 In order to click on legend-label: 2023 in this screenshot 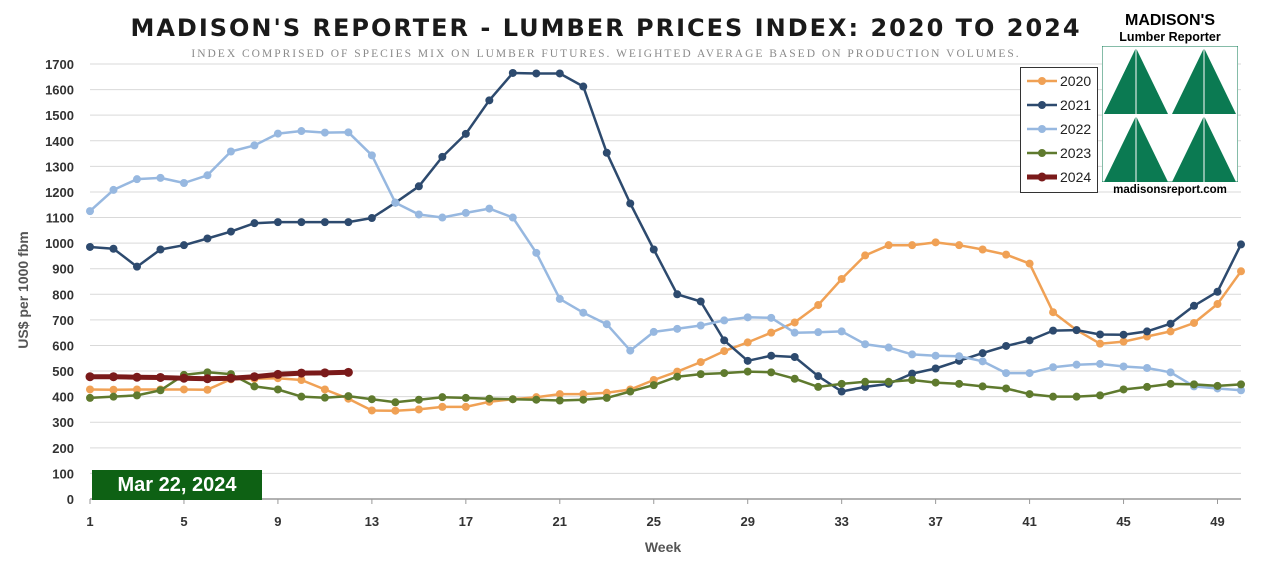, I will do `click(1076, 153)`.